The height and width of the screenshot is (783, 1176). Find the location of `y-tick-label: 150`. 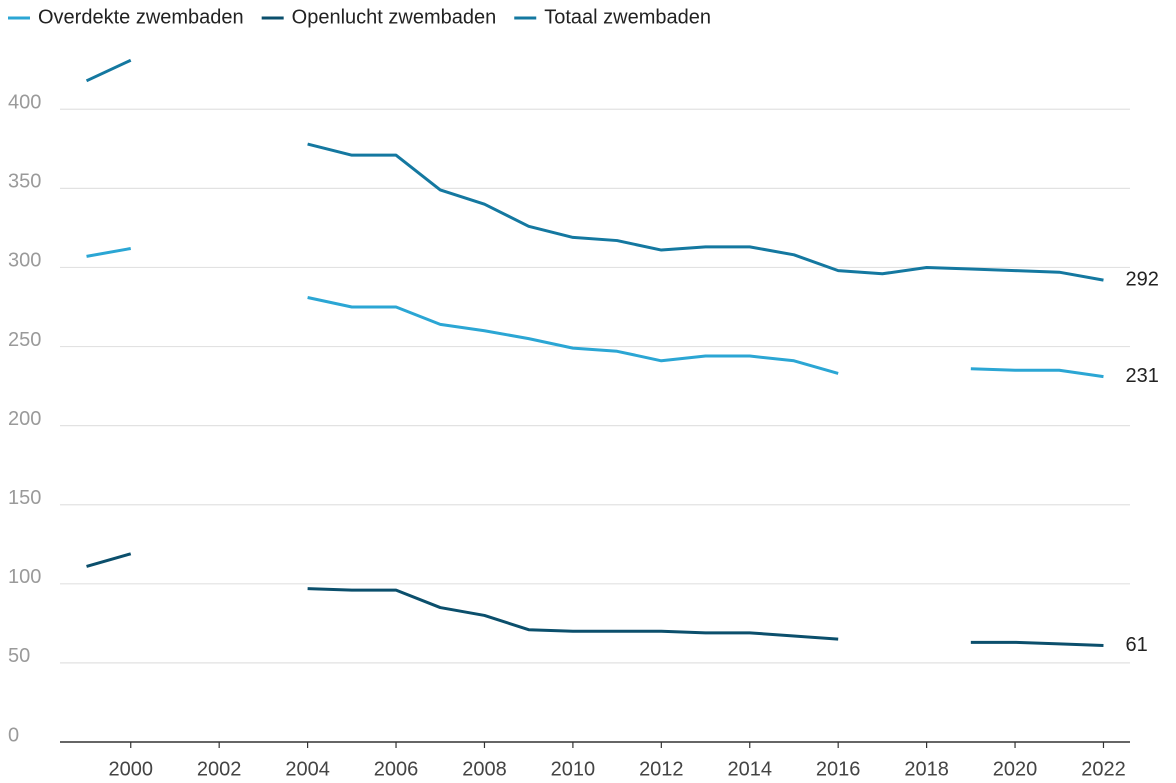

y-tick-label: 150 is located at coordinates (24, 498).